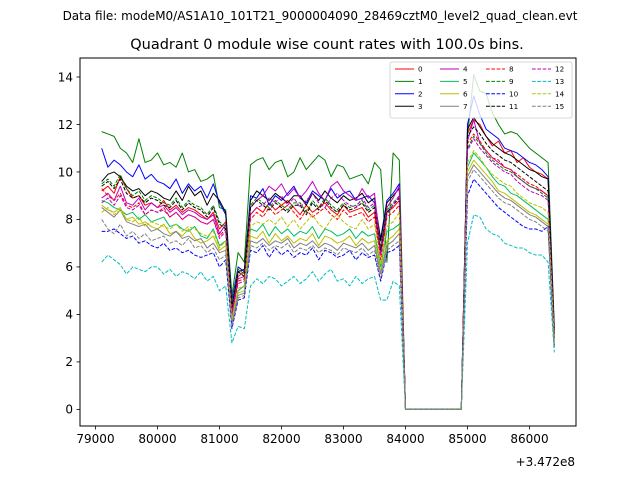 The width and height of the screenshot is (640, 480). What do you see at coordinates (405, 439) in the screenshot?
I see `x-tick-label: 84000` at bounding box center [405, 439].